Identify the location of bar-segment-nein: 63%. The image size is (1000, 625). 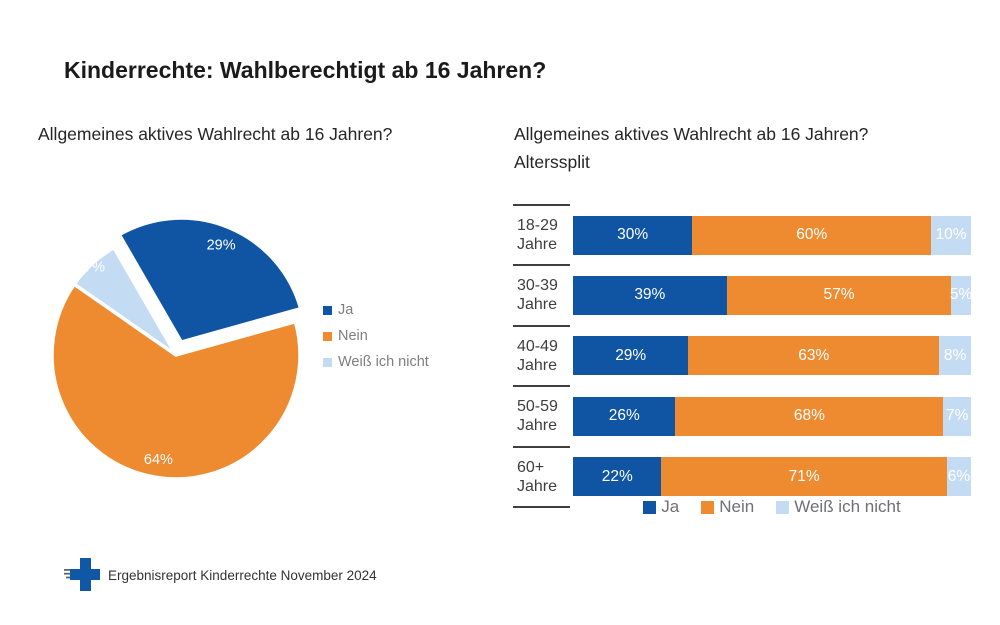
(814, 356).